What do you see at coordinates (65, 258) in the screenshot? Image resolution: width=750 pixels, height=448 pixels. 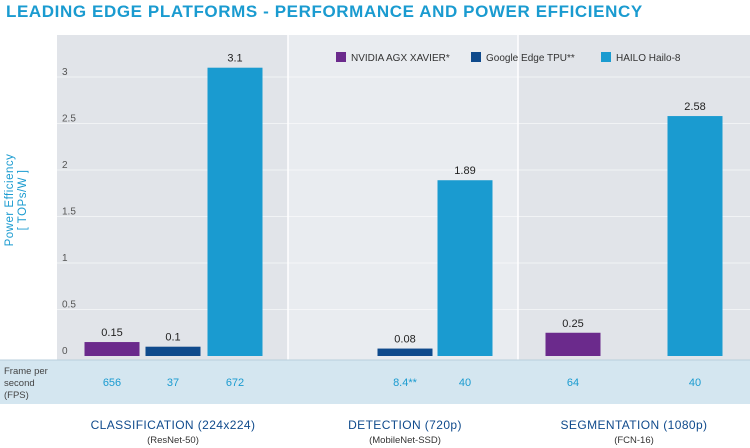 I see `y-tick-label: 1` at bounding box center [65, 258].